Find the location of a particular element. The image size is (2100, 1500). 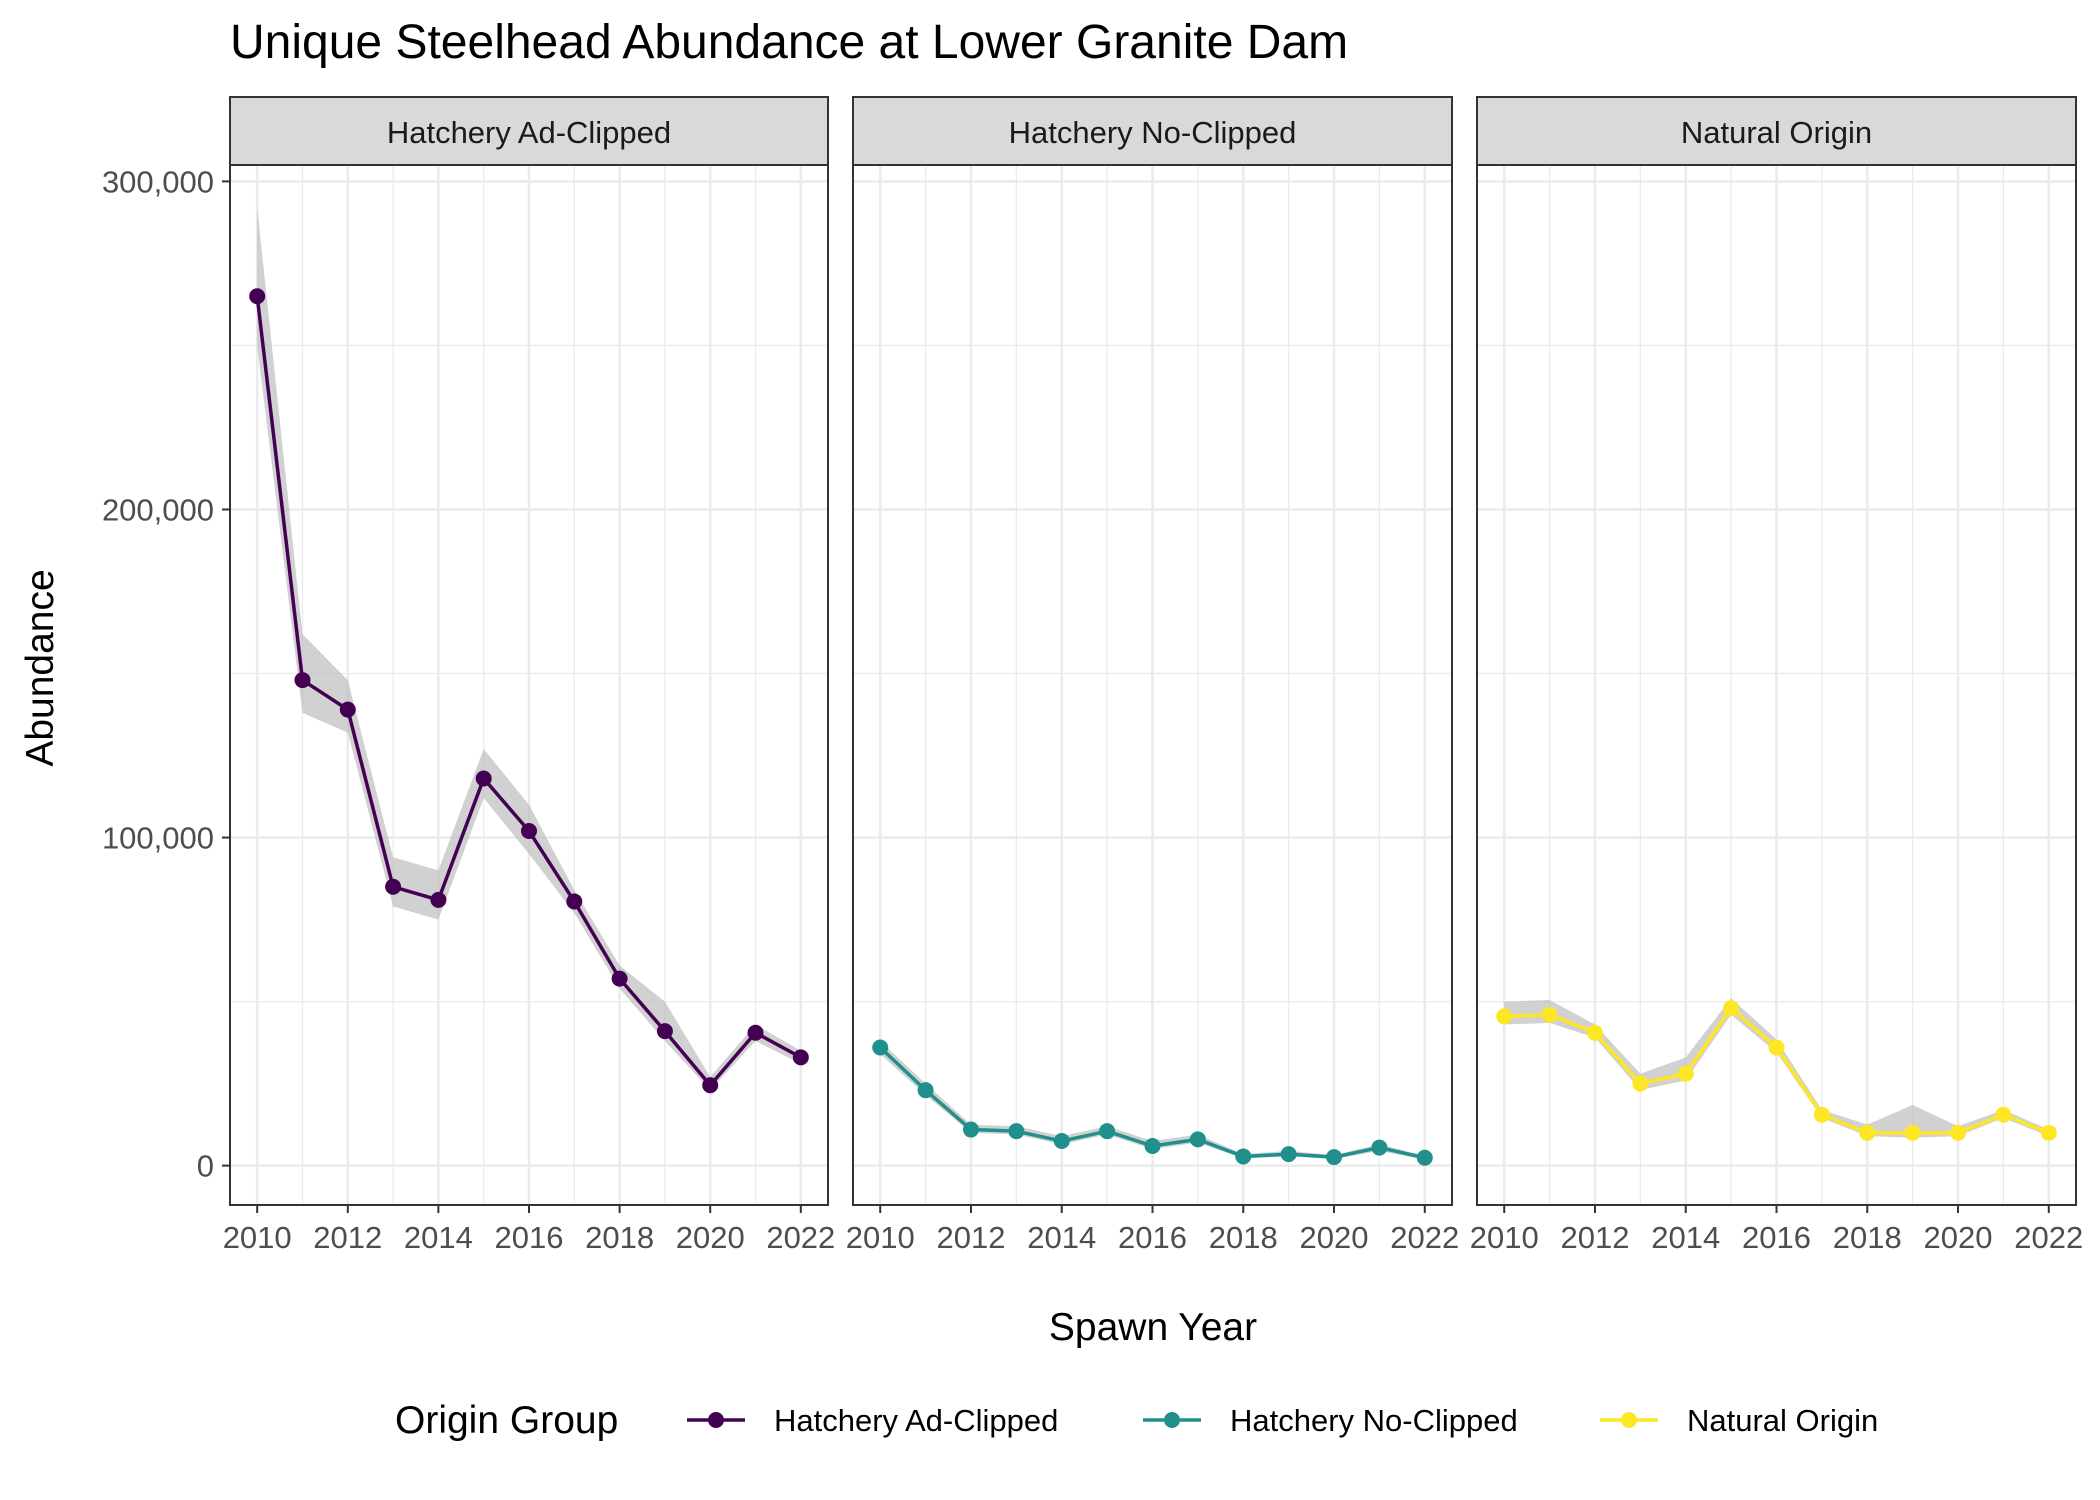

y-axis-ticks: 0 100,000 200,000 300,000 is located at coordinates (166, 674).